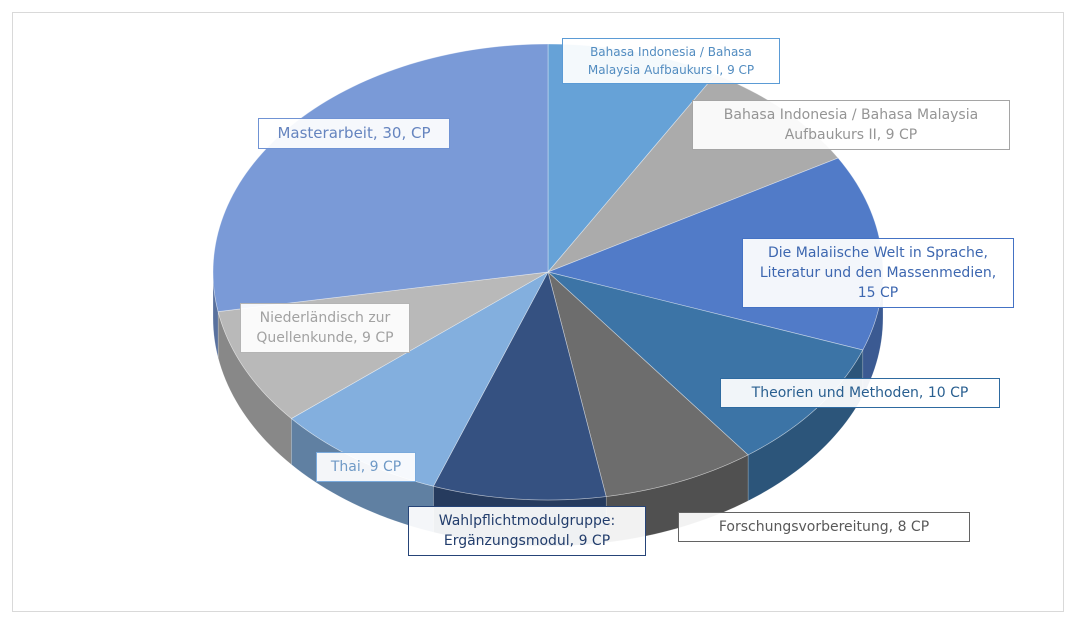 The height and width of the screenshot is (624, 1076). I want to click on data-label: Masterarbeit, 30, CP, so click(354, 133).